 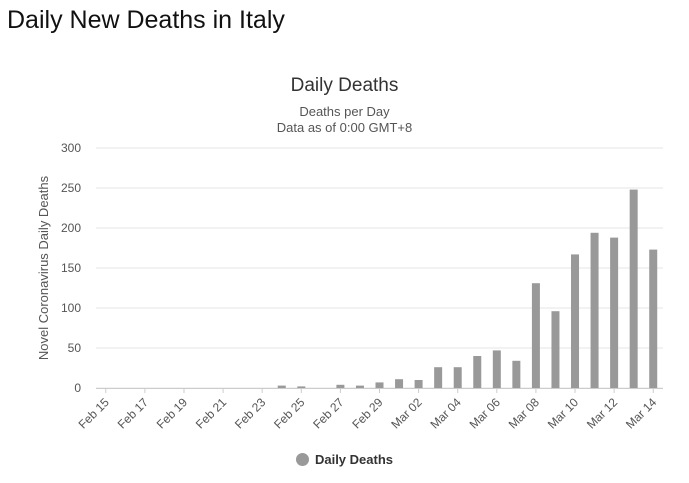 What do you see at coordinates (146, 20) in the screenshot?
I see `page-heading: Daily New Deaths in Italy` at bounding box center [146, 20].